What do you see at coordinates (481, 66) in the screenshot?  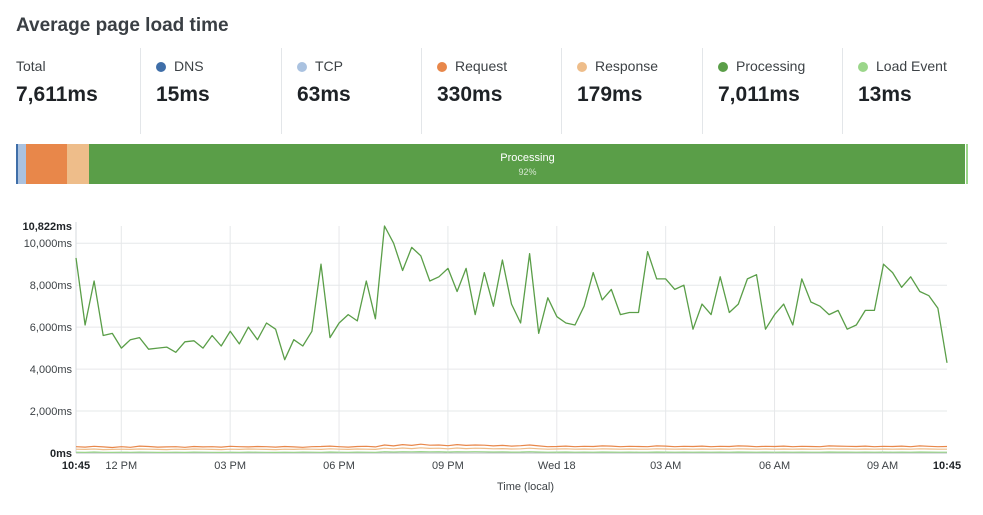 I see `metric-label-text: Request` at bounding box center [481, 66].